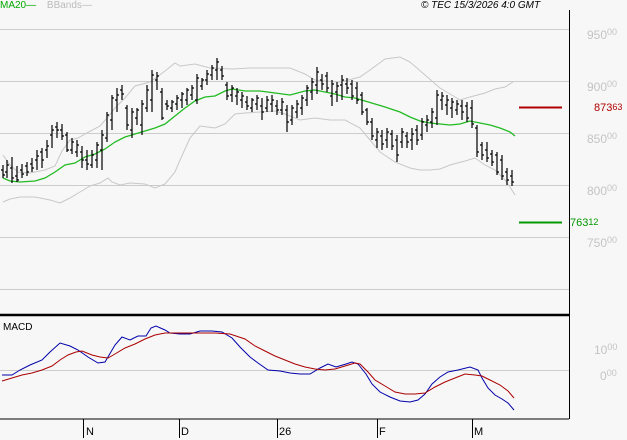  I want to click on macd-panel-title: MACD, so click(18, 327).